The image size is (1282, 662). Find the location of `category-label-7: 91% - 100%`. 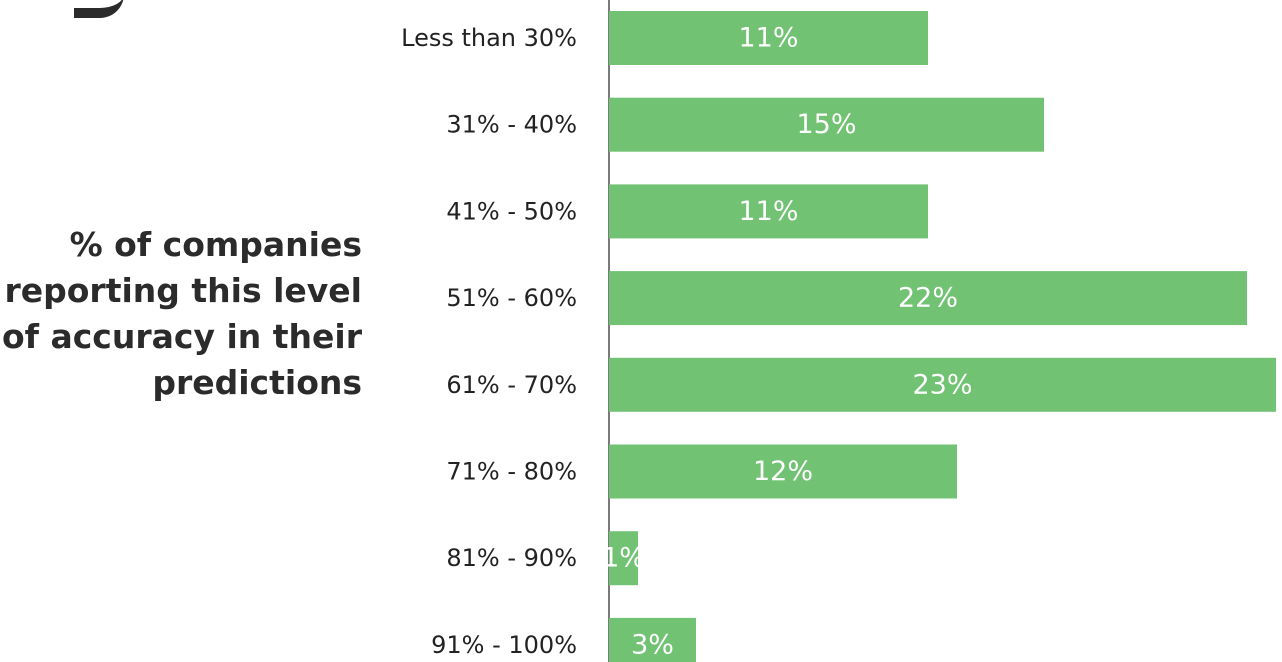

category-label-7: 91% - 100% is located at coordinates (504, 645).